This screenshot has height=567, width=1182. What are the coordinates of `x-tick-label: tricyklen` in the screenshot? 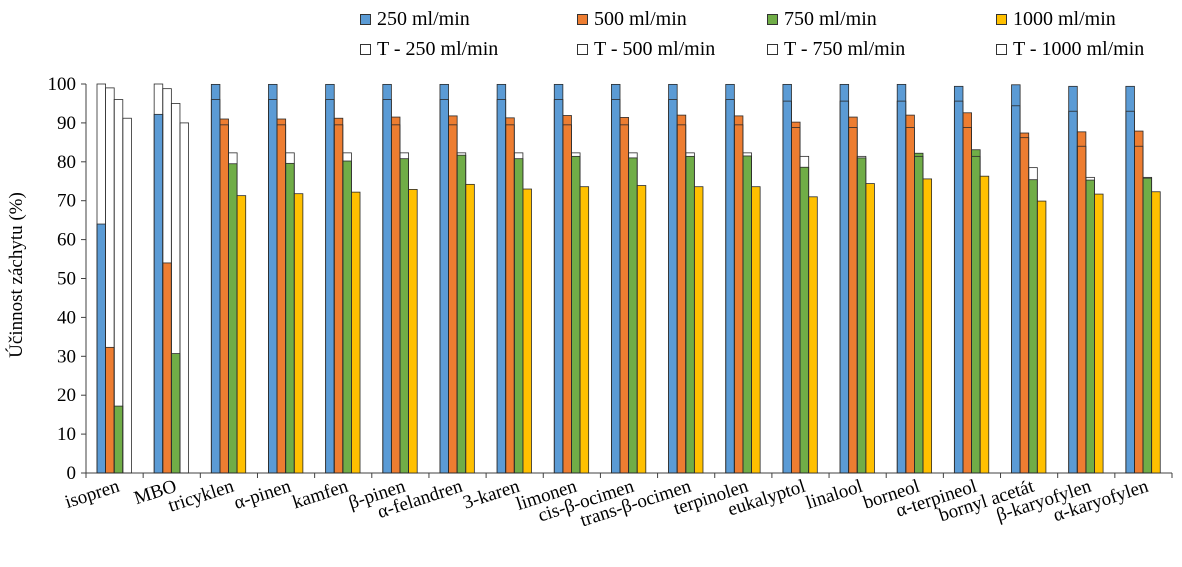 It's located at (201, 496).